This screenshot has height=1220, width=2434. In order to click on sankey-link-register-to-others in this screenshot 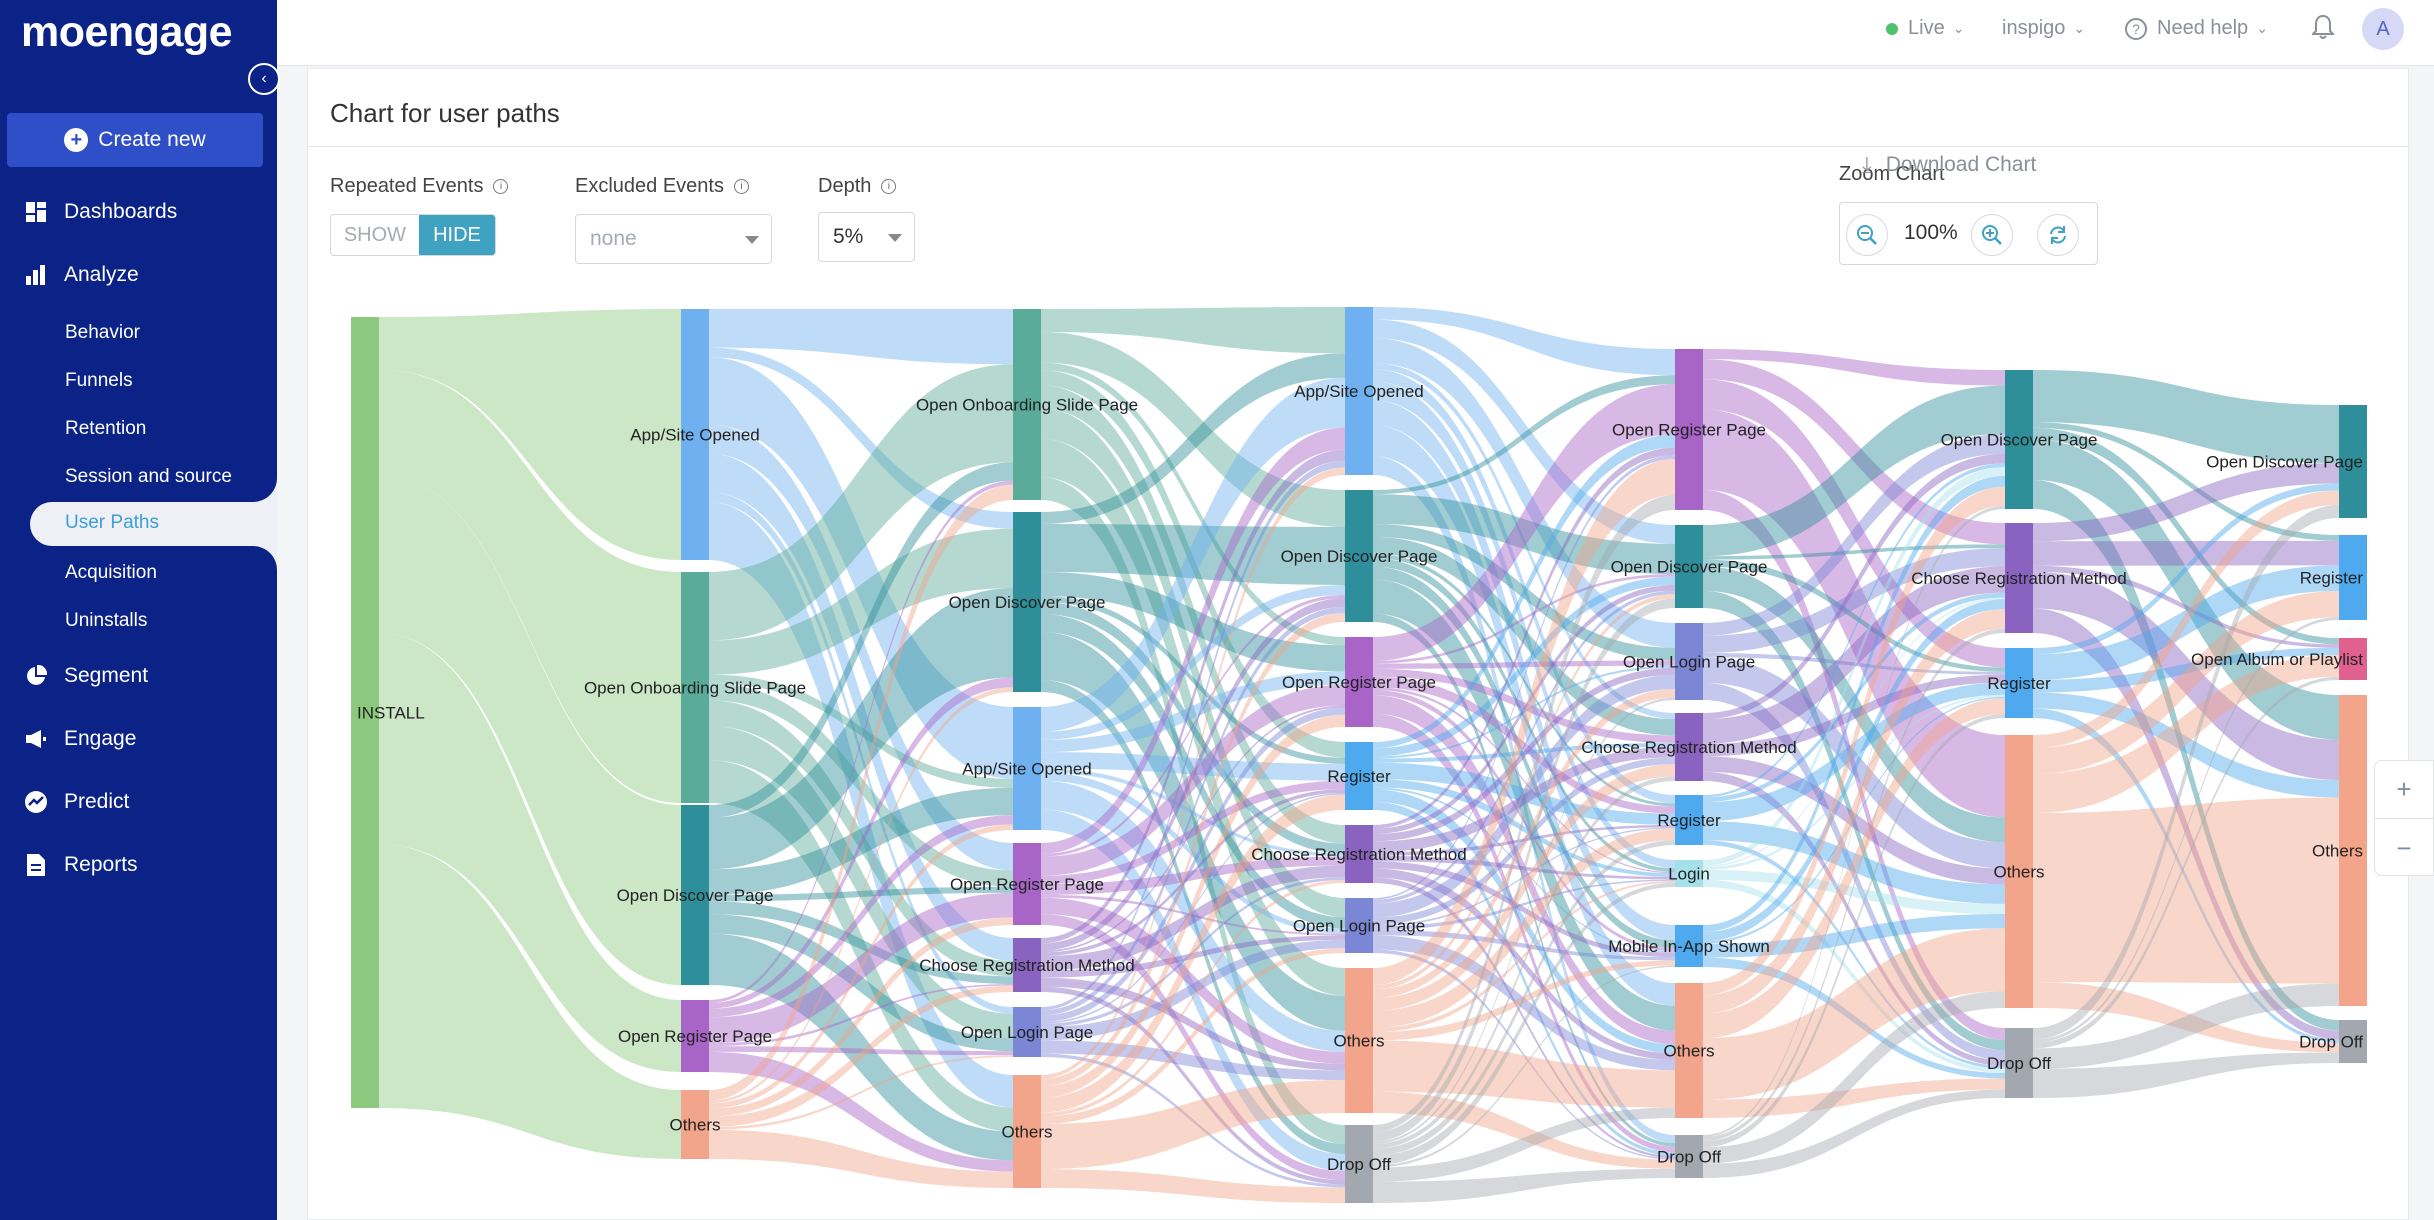, I will do `click(1854, 862)`.